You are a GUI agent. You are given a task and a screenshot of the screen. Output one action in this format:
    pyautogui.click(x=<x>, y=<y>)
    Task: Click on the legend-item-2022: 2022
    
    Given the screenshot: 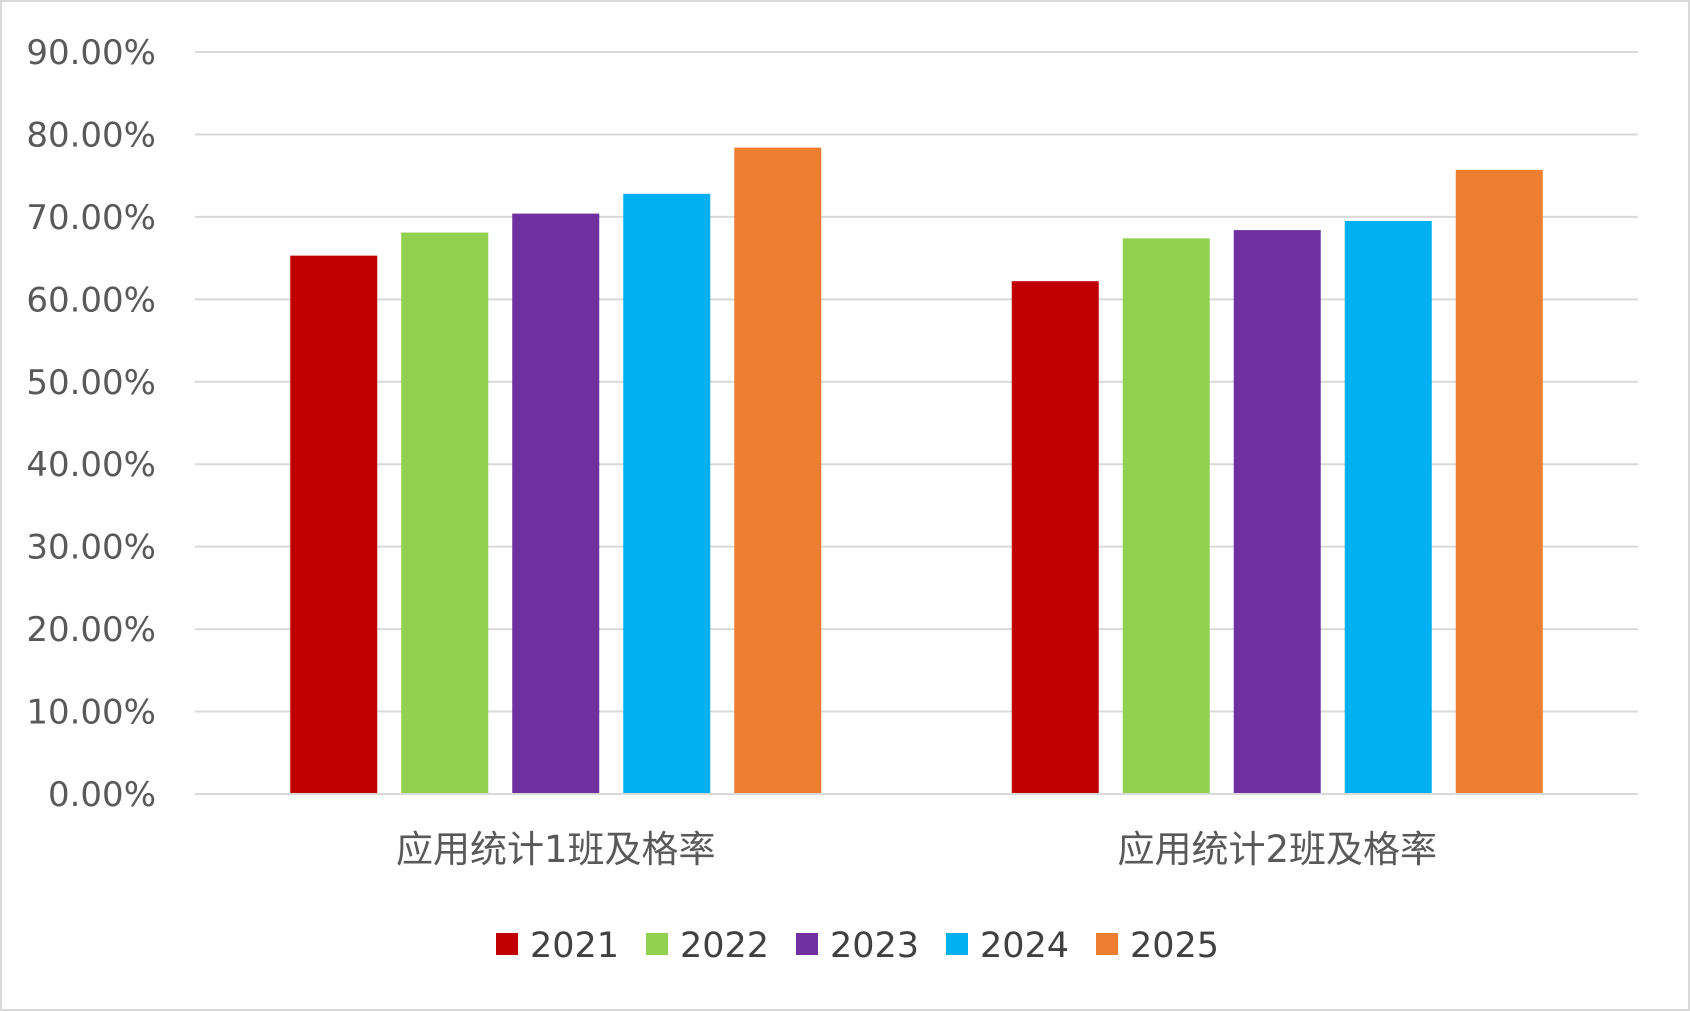 What is the action you would take?
    pyautogui.click(x=707, y=946)
    